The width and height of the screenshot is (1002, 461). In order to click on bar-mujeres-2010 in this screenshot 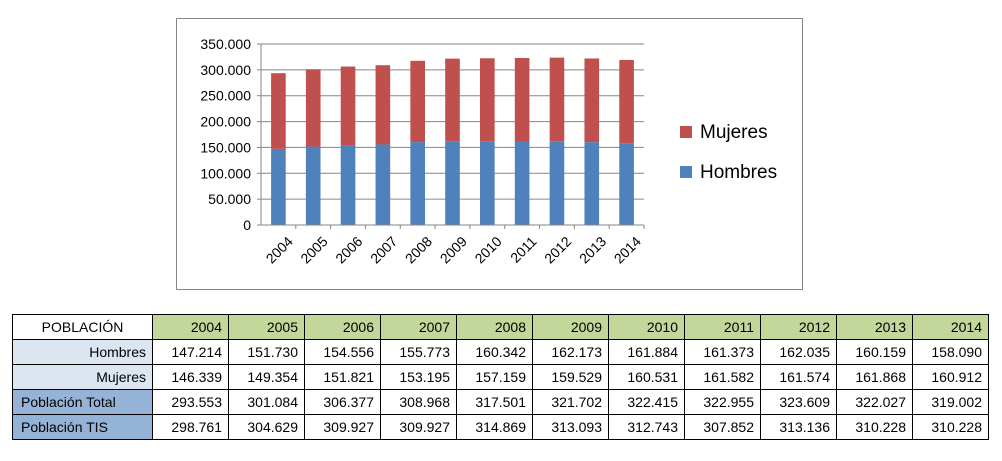, I will do `click(487, 100)`.